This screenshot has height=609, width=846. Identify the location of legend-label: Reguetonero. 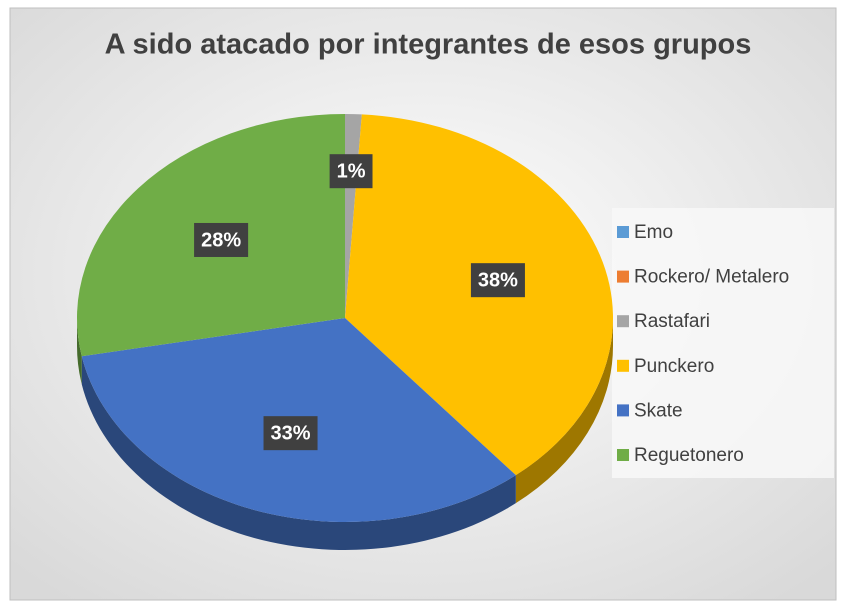
(689, 455).